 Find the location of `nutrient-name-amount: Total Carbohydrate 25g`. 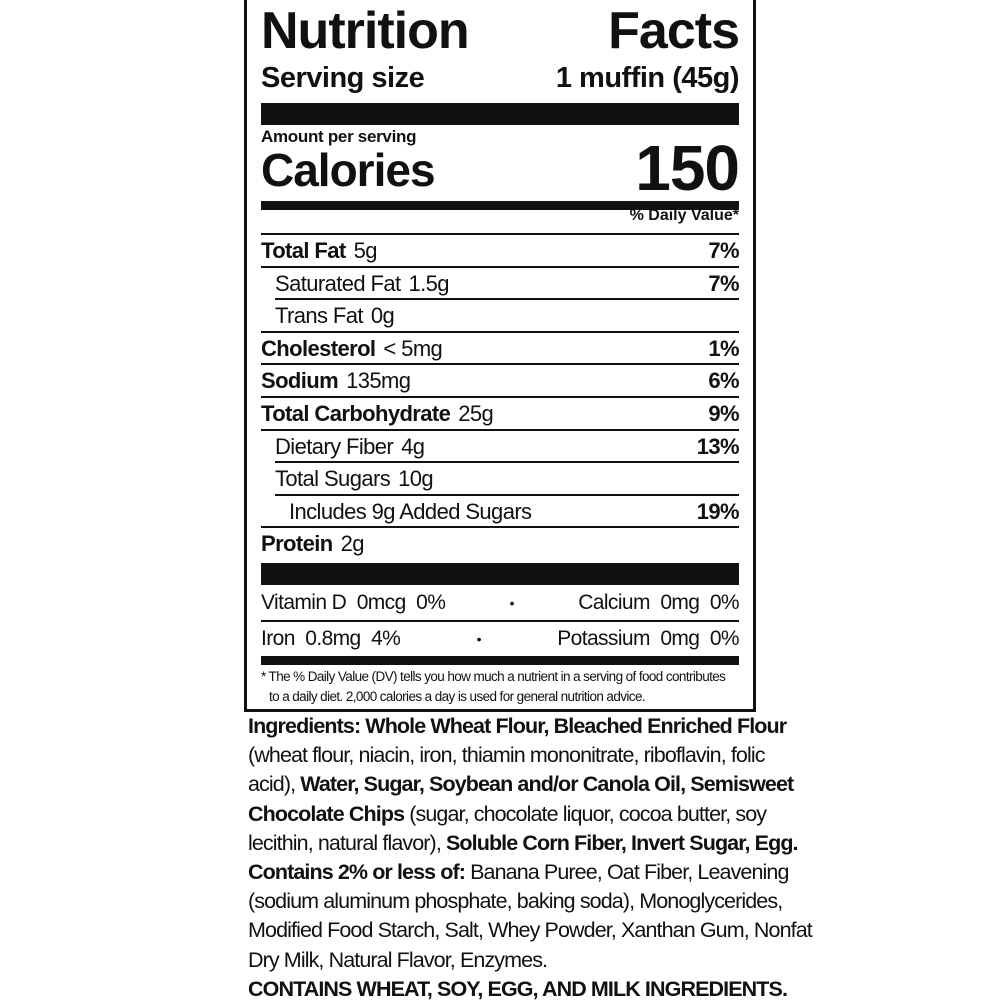

nutrient-name-amount: Total Carbohydrate 25g is located at coordinates (377, 414).